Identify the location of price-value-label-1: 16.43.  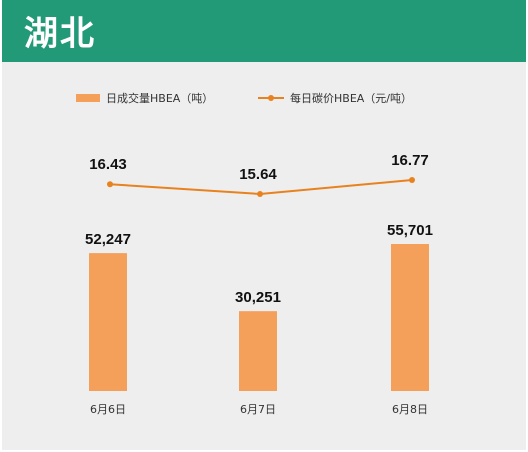
(108, 164).